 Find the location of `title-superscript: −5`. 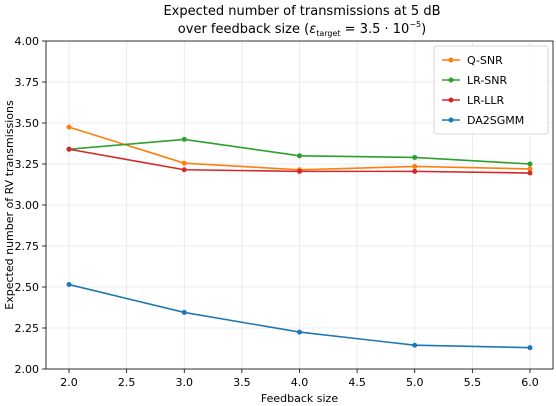

title-superscript: −5 is located at coordinates (415, 24).